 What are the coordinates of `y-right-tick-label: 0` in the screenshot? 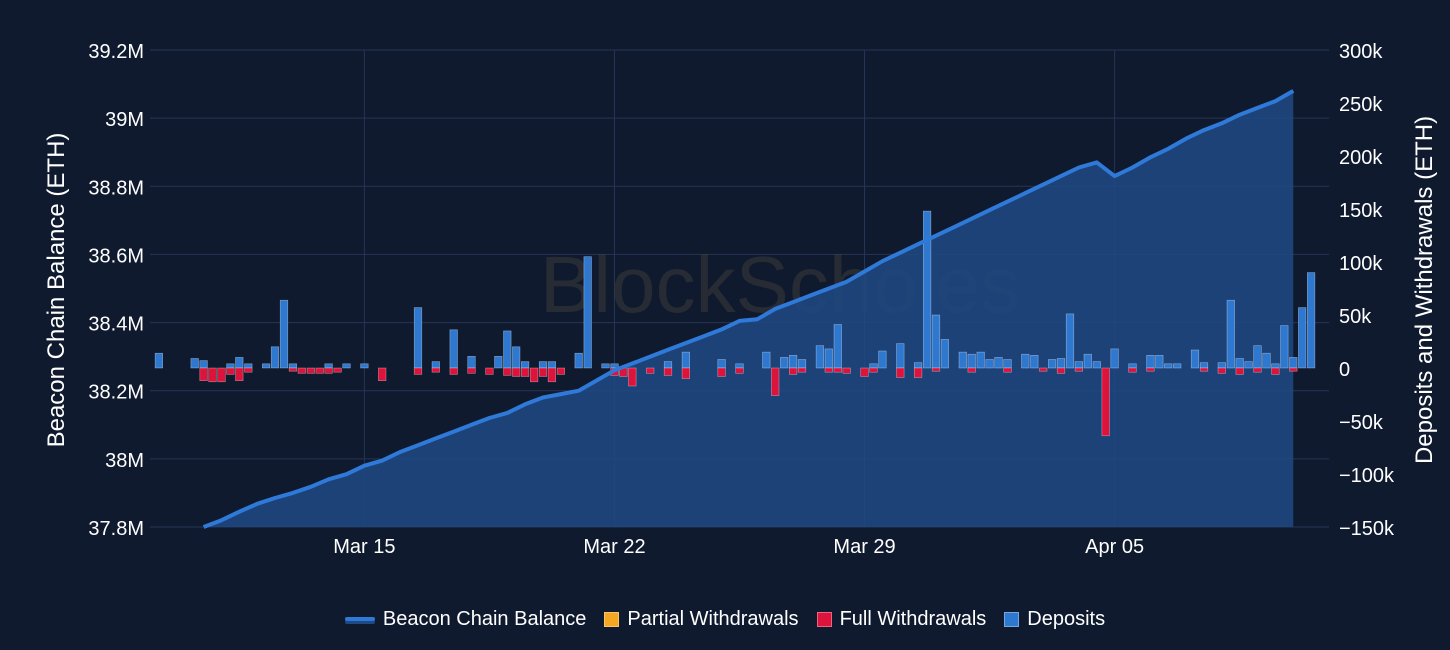 It's located at (1344, 370).